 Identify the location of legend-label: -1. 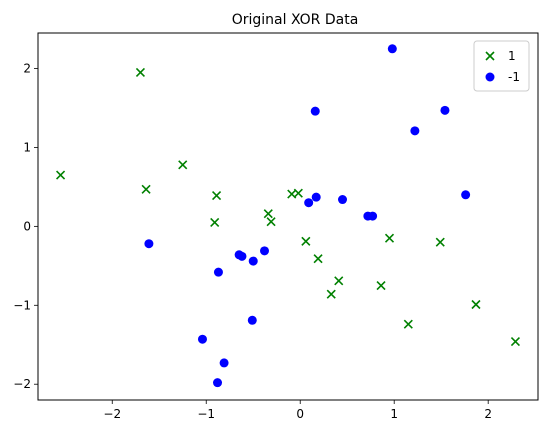
(514, 77).